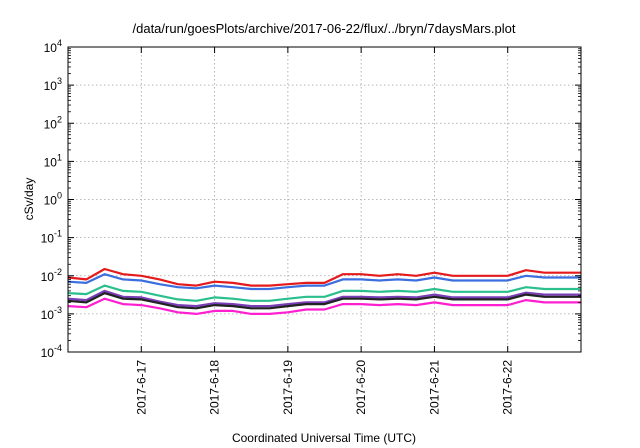  I want to click on x-tick-label: 2017-6-19, so click(288, 387).